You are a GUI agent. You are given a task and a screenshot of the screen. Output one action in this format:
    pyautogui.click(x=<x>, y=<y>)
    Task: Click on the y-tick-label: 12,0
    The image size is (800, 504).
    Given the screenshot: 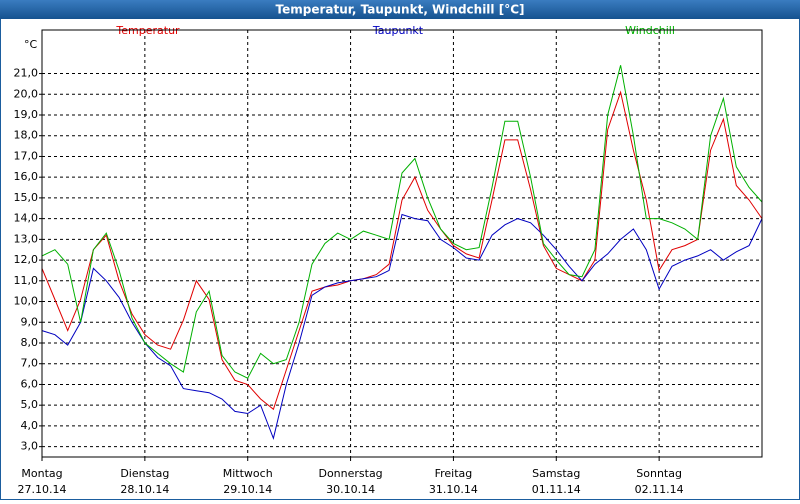 What is the action you would take?
    pyautogui.click(x=26, y=259)
    